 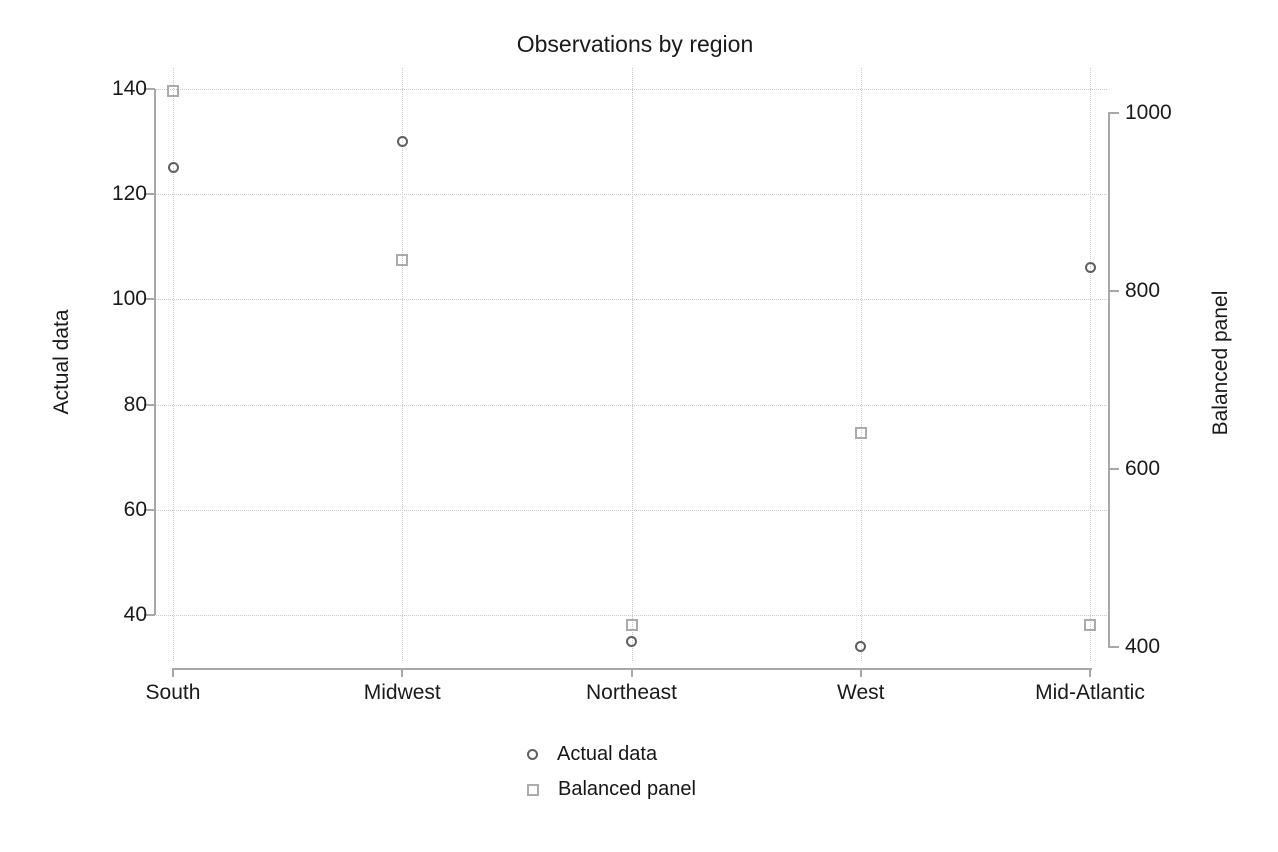 I want to click on data-point-circle-south, so click(x=173, y=168).